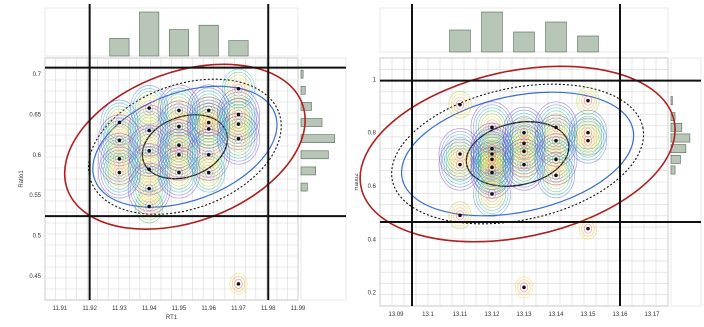 The height and width of the screenshot is (327, 704). What do you see at coordinates (375, 80) in the screenshot?
I see `y-tick-label: 1` at bounding box center [375, 80].